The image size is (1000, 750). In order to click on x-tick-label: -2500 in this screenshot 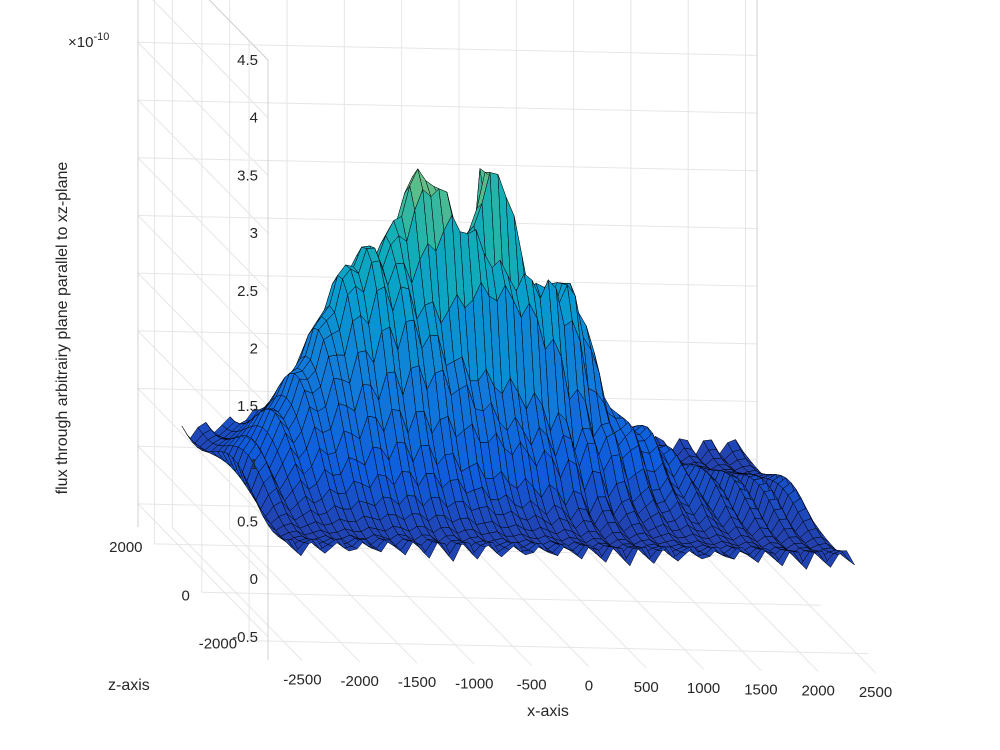, I will do `click(302, 680)`.